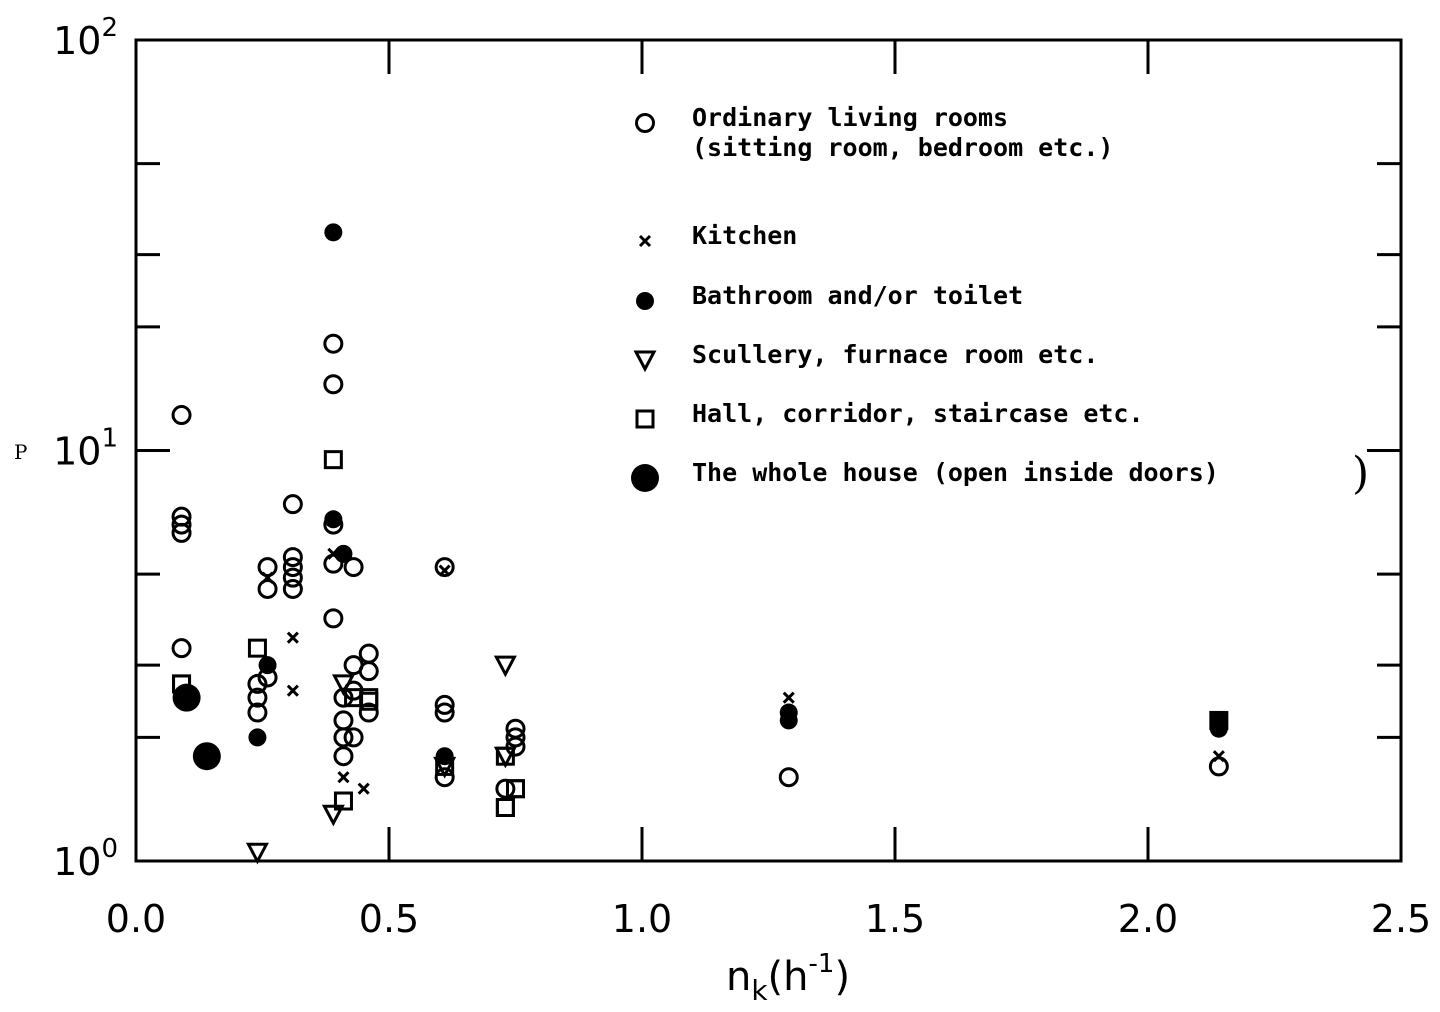 This screenshot has width=1440, height=1012. I want to click on y-axis-label: P, so click(20, 452).